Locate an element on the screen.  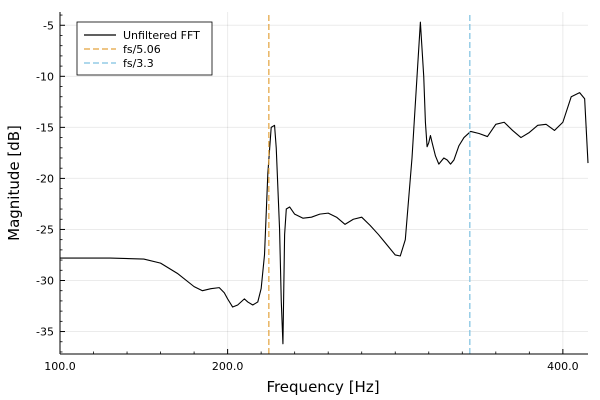
legend-box is located at coordinates (144, 48).